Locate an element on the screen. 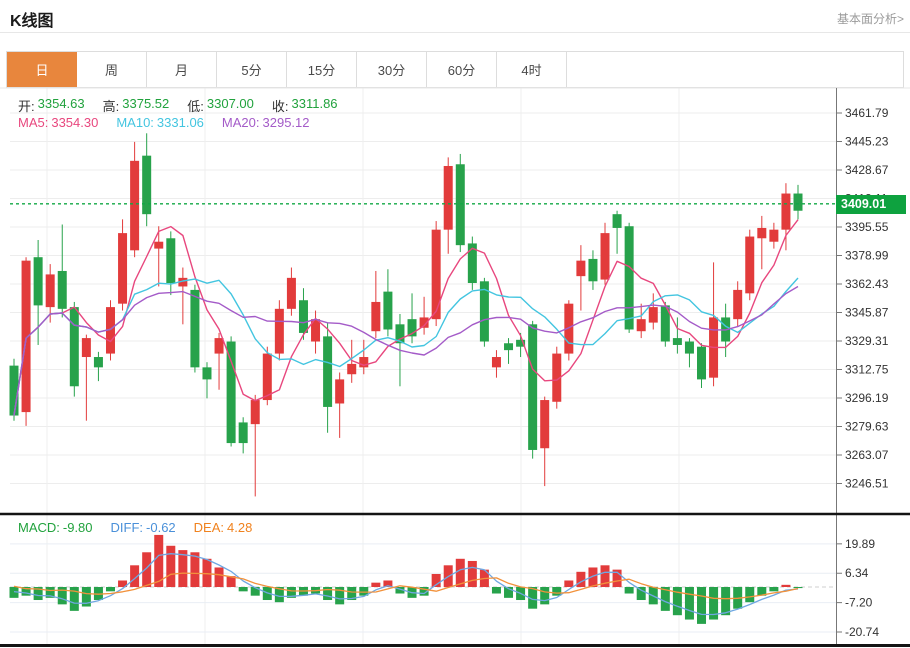 The height and width of the screenshot is (648, 910). ma5-label: MA5: is located at coordinates (33, 122).